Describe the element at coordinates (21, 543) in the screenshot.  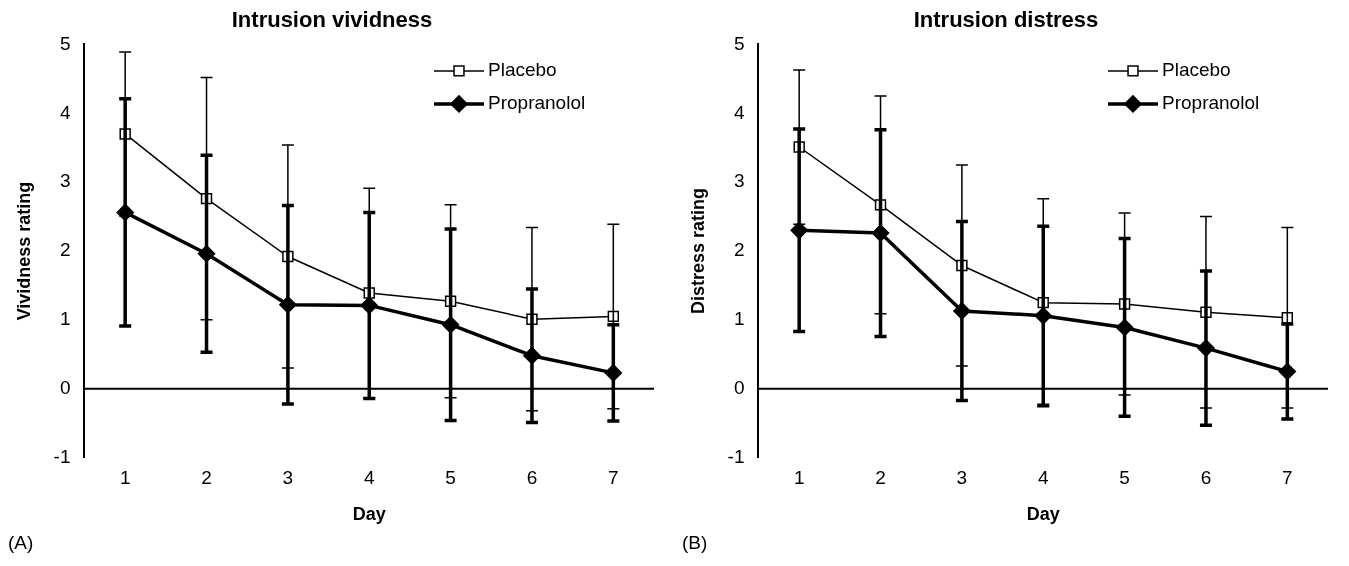
I see `text: (A)` at that location.